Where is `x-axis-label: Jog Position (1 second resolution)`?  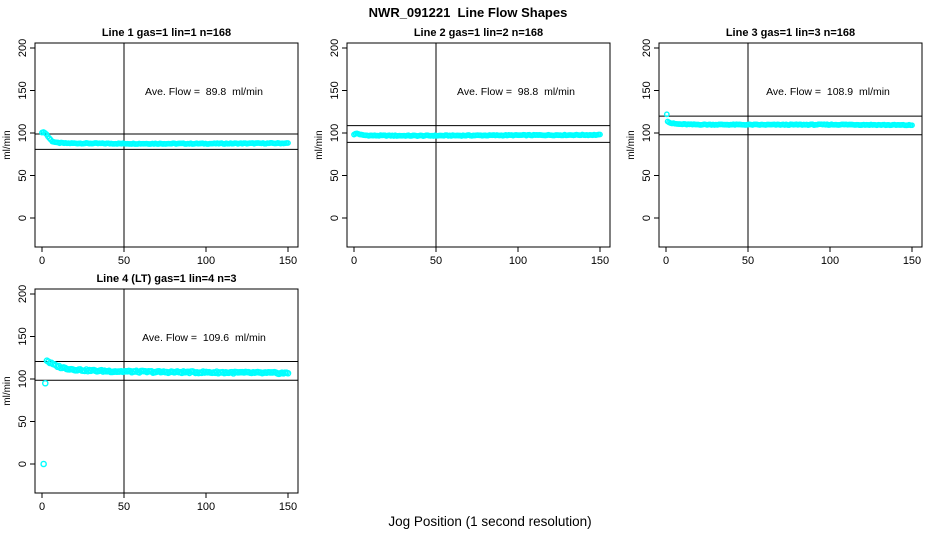 x-axis-label: Jog Position (1 second resolution) is located at coordinates (490, 521).